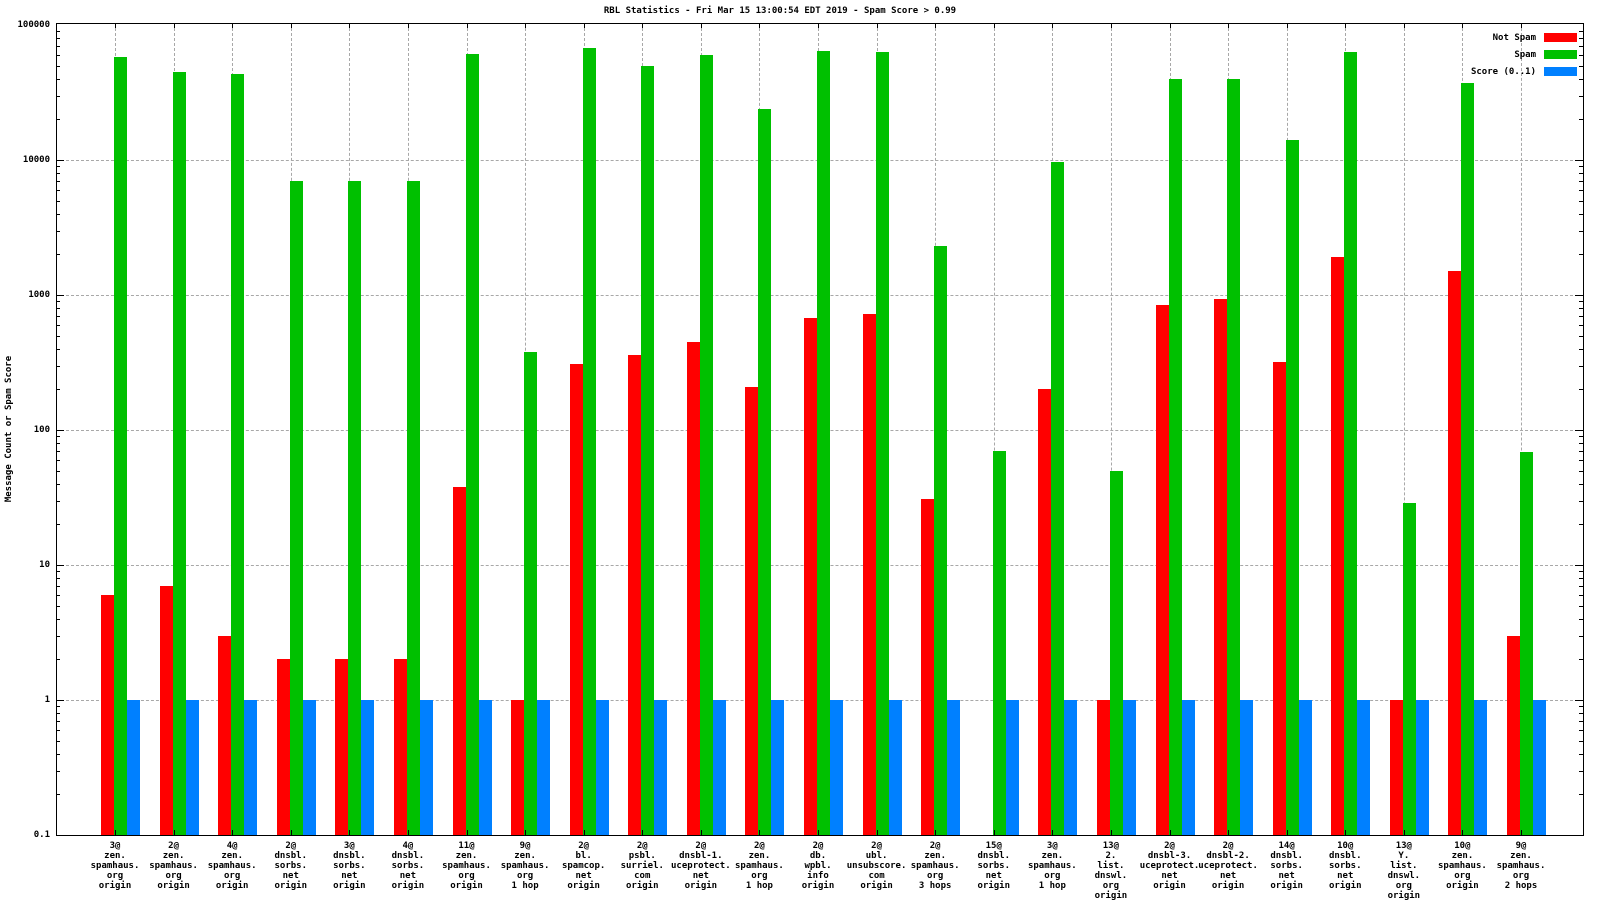 The height and width of the screenshot is (901, 1600). I want to click on x-category-label: 2@ dnsbl-1. uceprotect. net origin, so click(701, 866).